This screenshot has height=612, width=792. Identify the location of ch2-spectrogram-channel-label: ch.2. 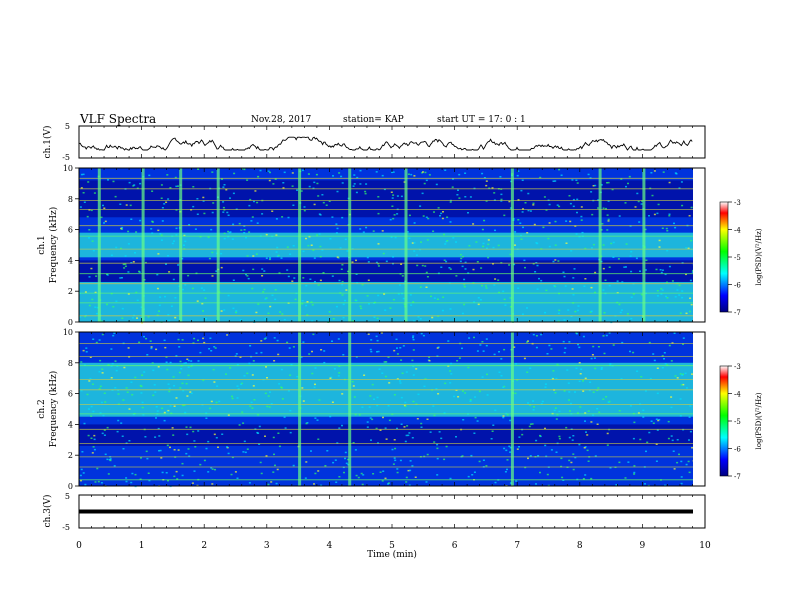
(42, 408).